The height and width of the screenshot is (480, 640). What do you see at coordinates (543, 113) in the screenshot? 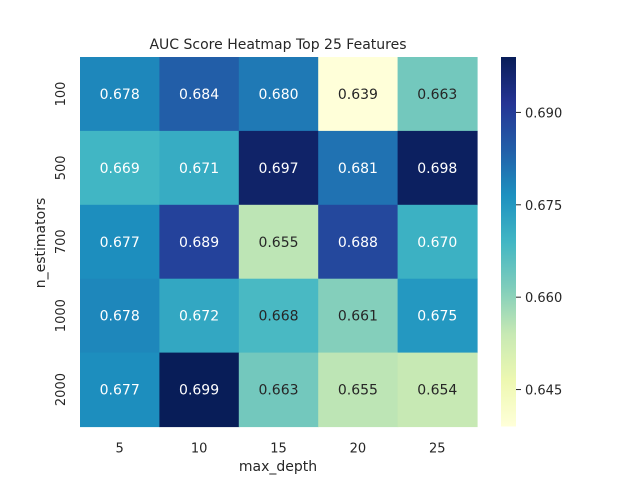
I see `colorbar-tick-label: 0.690` at bounding box center [543, 113].